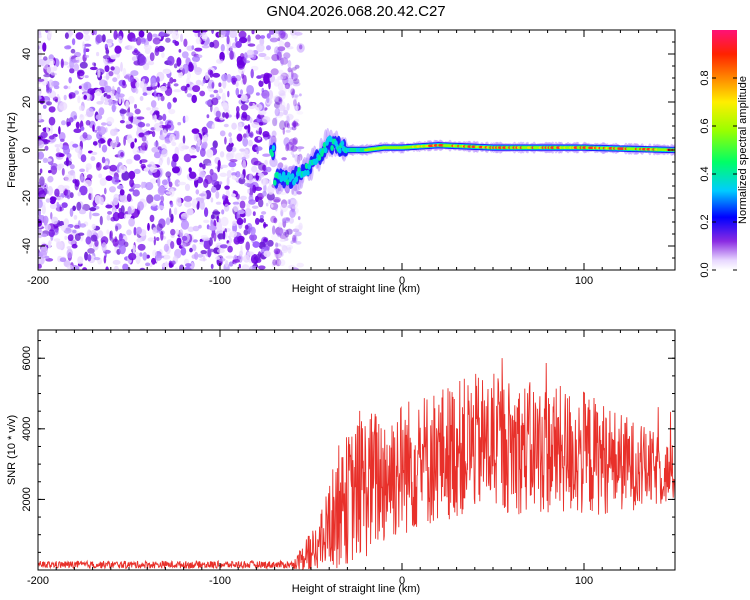 The width and height of the screenshot is (750, 600). What do you see at coordinates (27, 429) in the screenshot?
I see `snr-ytick-label: 4000` at bounding box center [27, 429].